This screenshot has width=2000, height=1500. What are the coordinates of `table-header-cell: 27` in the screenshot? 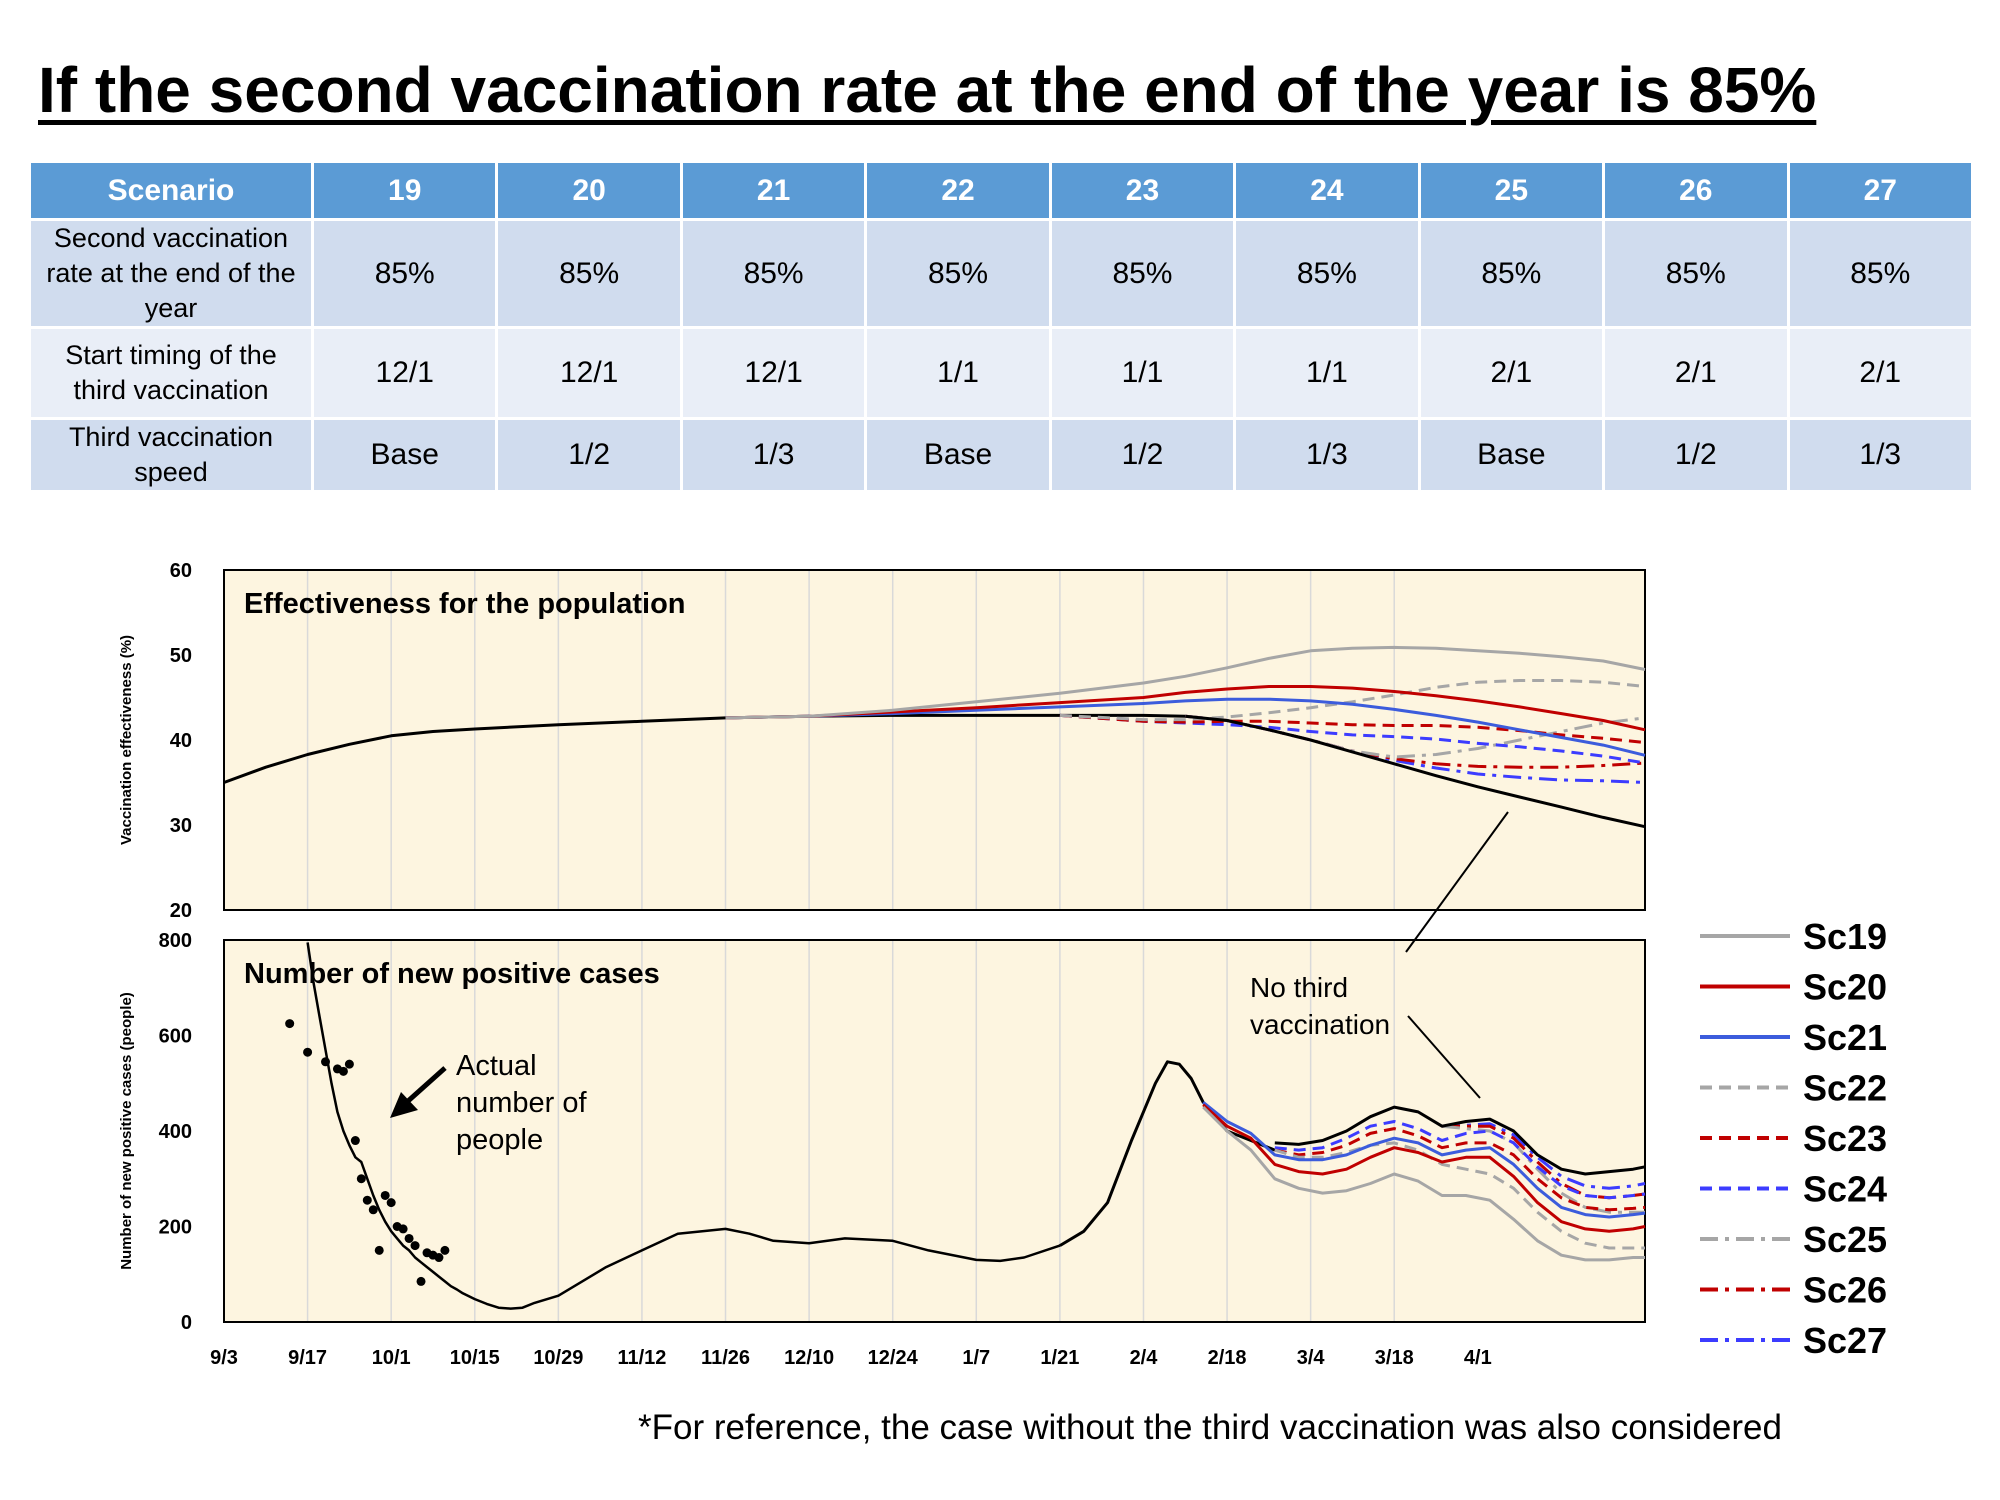 It's located at (1880, 190).